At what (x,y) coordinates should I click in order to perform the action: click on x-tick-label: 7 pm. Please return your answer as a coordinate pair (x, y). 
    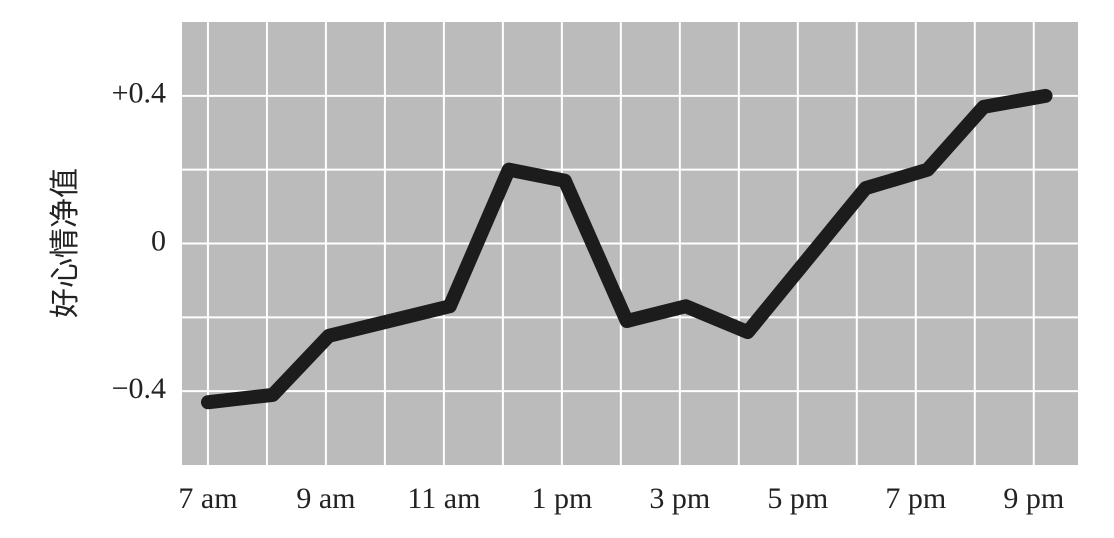
    Looking at the image, I should click on (915, 498).